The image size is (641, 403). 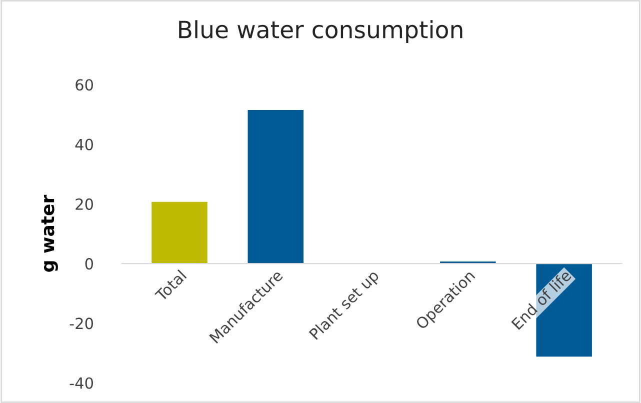 I want to click on y-tick-label: -40, so click(x=81, y=383).